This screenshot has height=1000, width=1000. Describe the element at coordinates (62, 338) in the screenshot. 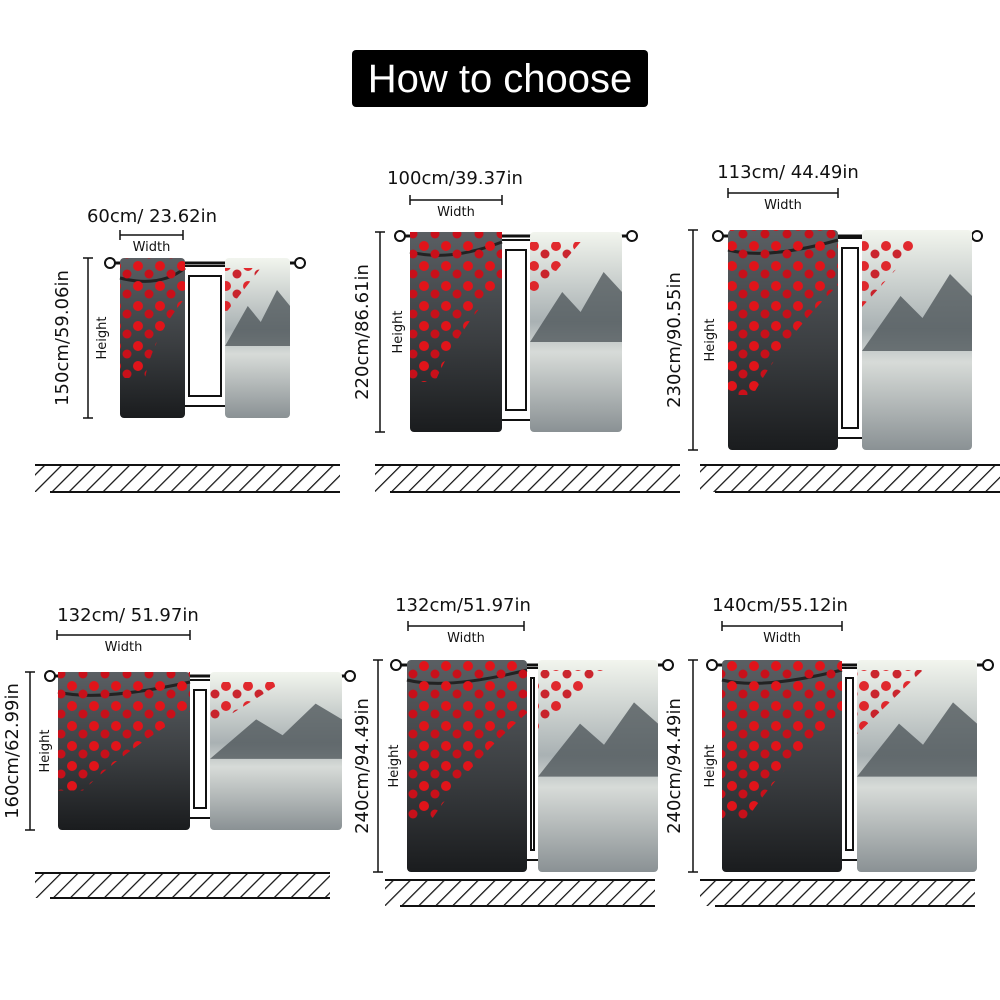

I see `height-label: 150cm/59.06in` at that location.